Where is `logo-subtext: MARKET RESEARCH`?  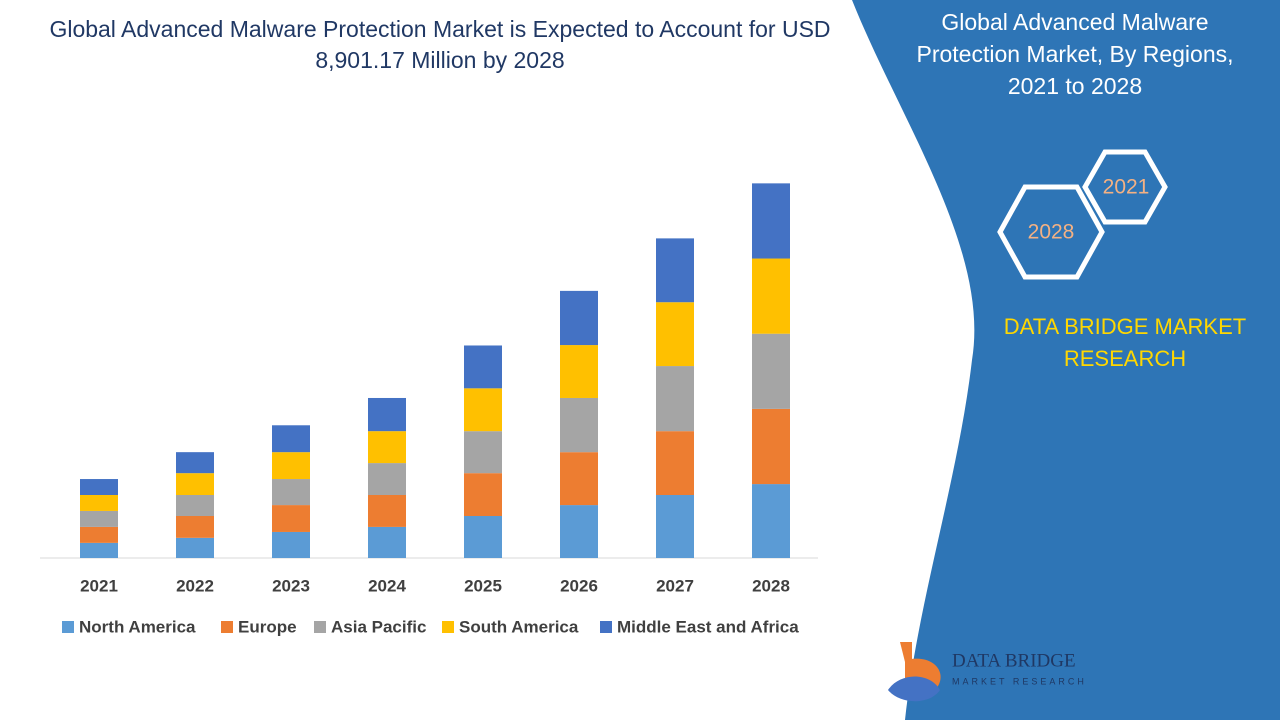
logo-subtext: MARKET RESEARCH is located at coordinates (1019, 681).